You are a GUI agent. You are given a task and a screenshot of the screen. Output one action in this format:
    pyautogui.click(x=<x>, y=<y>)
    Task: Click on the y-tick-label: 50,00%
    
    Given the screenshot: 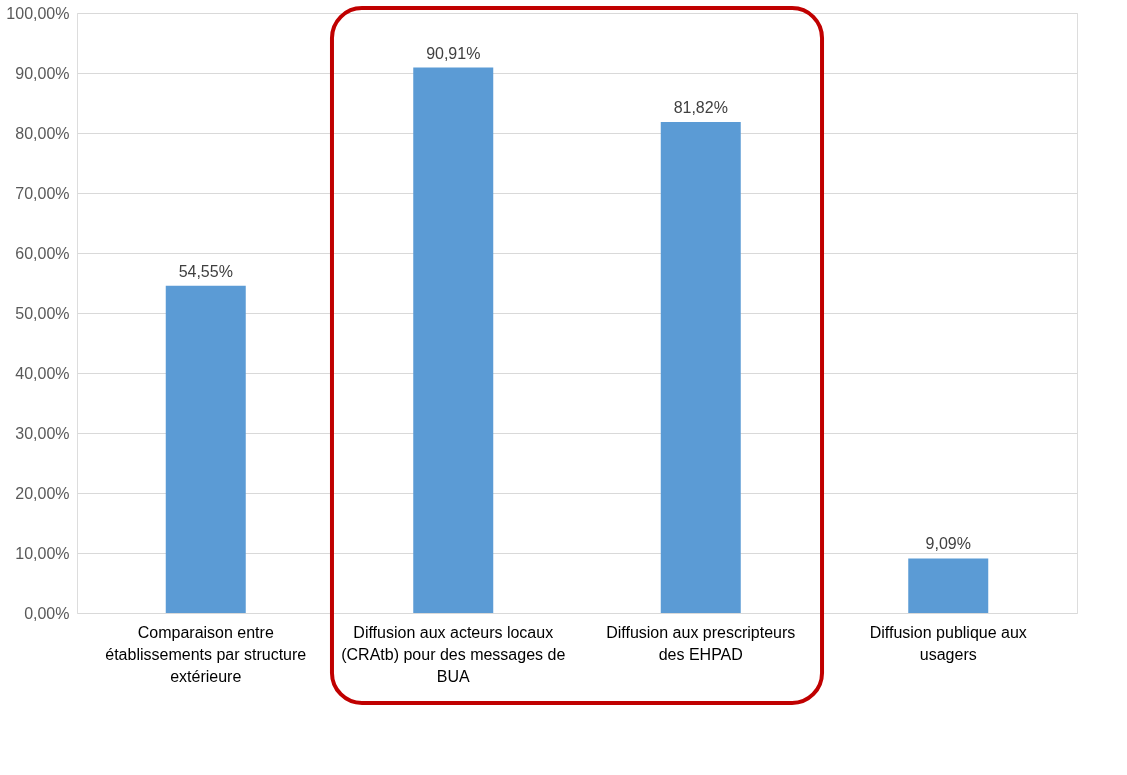 What is the action you would take?
    pyautogui.click(x=42, y=313)
    